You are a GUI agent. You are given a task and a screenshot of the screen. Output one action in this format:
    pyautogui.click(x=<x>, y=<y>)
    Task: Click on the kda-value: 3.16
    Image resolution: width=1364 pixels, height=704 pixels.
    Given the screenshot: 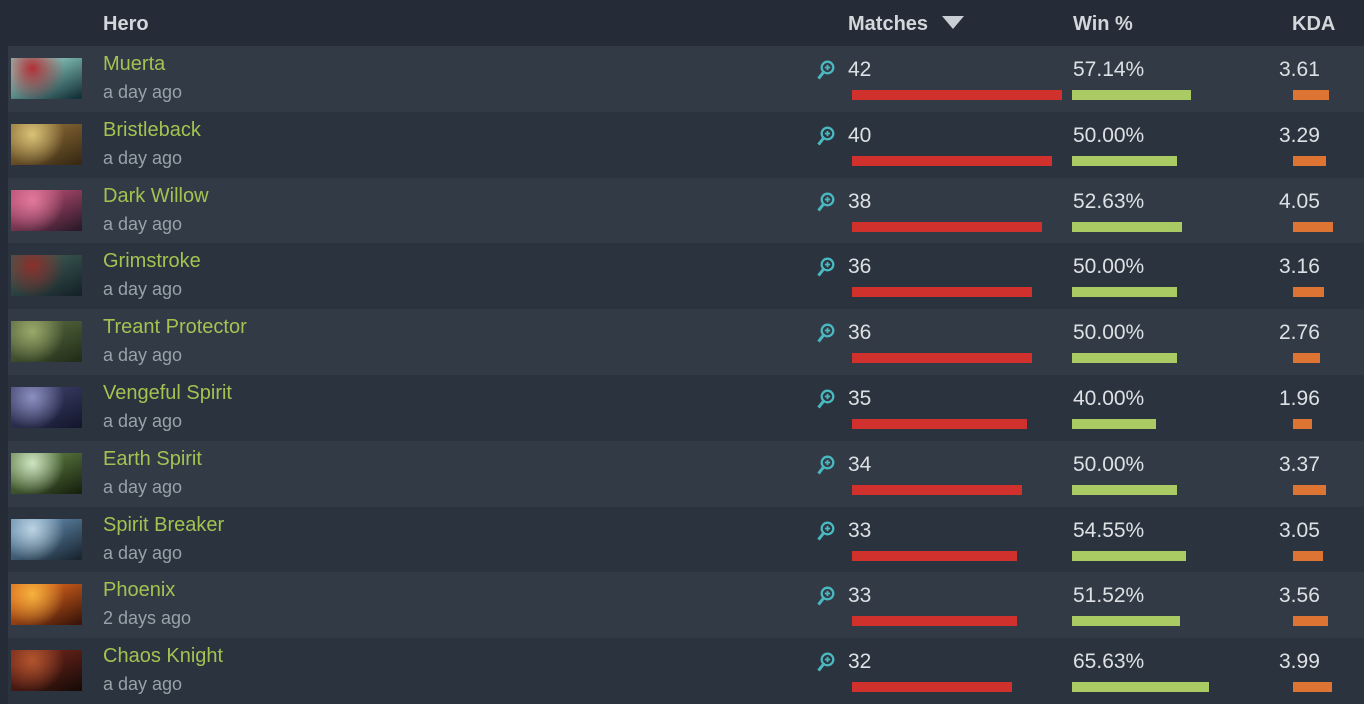 What is the action you would take?
    pyautogui.click(x=1299, y=267)
    